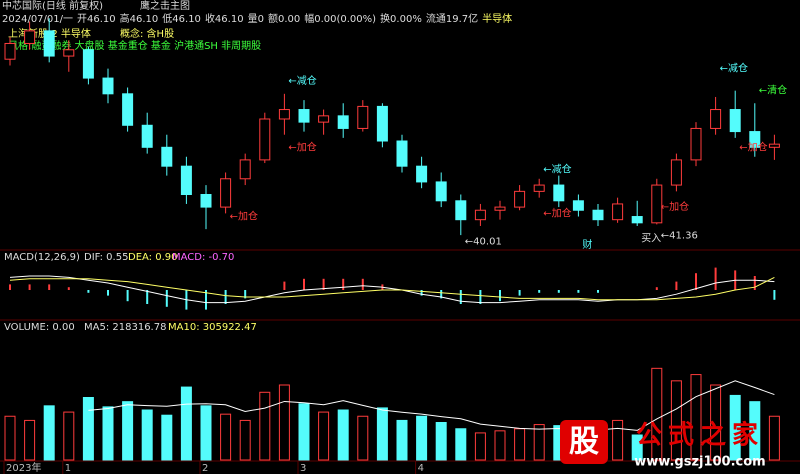 The height and width of the screenshot is (474, 800). Describe the element at coordinates (39, 327) in the screenshot. I see `volume-title: VOLUME: 0.00` at that location.